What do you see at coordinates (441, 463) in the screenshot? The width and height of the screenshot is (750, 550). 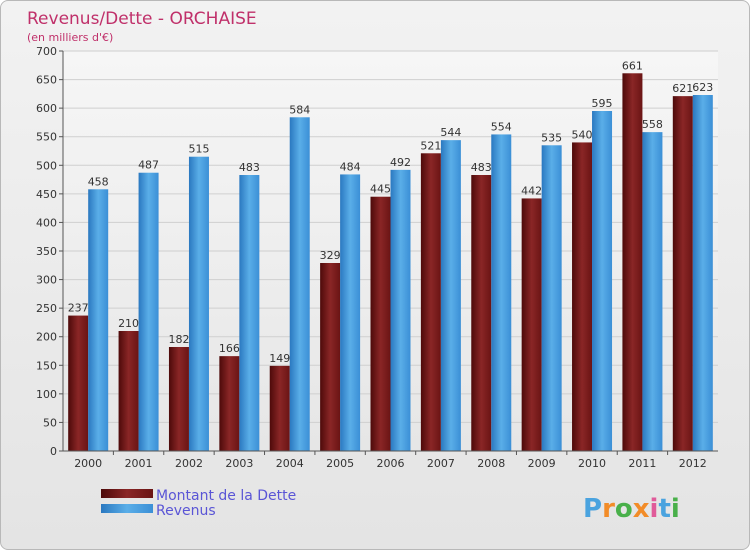 I see `x-tick-label: 2007` at bounding box center [441, 463].